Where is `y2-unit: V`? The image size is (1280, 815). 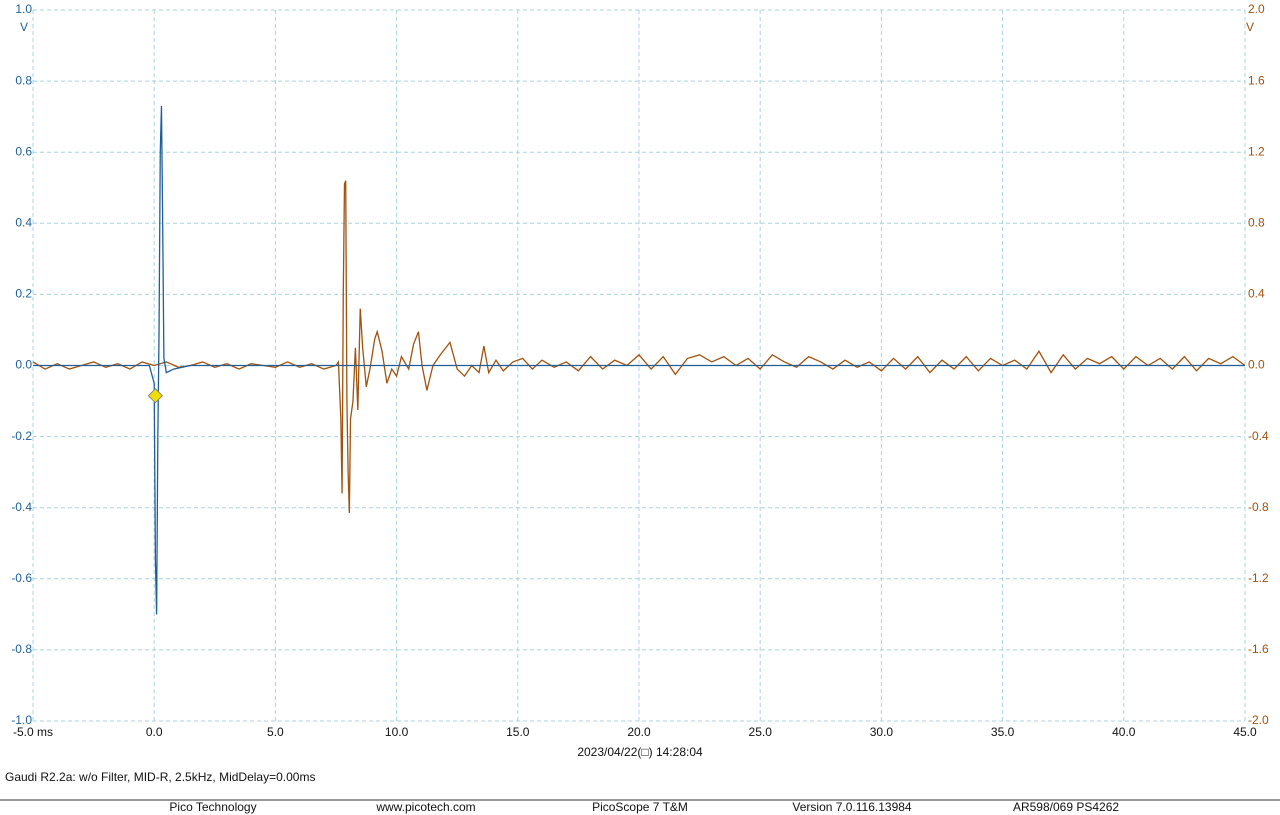 y2-unit: V is located at coordinates (1250, 27).